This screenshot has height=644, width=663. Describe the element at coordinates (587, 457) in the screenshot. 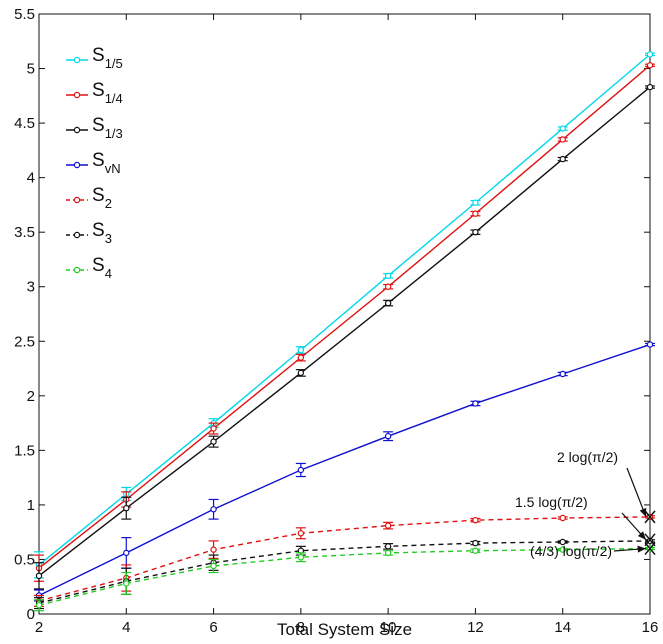

I see `annotation-label: 2 log(π/2)` at that location.